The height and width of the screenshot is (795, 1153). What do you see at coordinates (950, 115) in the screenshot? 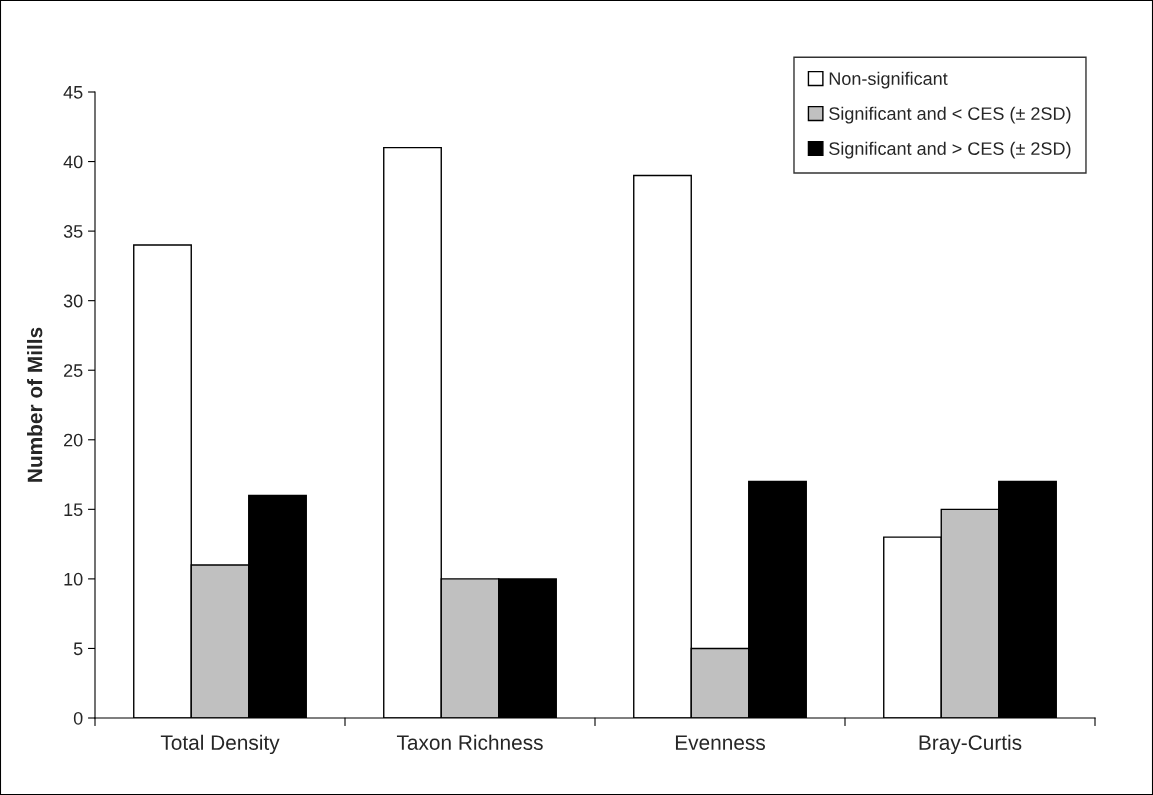
I see `legend-label: Significant and < CES (± 2SD)` at bounding box center [950, 115].